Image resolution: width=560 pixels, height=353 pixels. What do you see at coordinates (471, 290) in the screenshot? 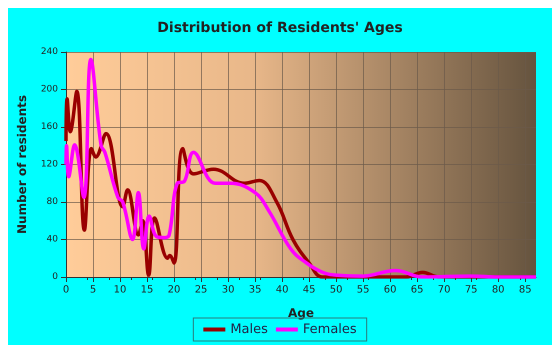
I see `x-tick-label: 75` at bounding box center [471, 290].